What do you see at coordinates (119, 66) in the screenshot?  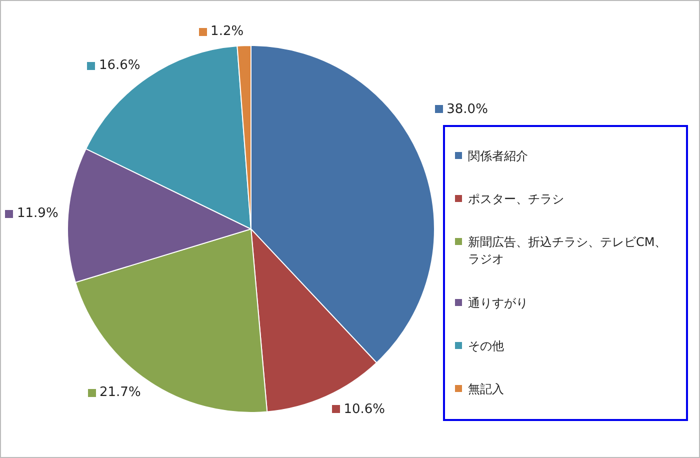 I see `data-label: 16.6%` at bounding box center [119, 66].